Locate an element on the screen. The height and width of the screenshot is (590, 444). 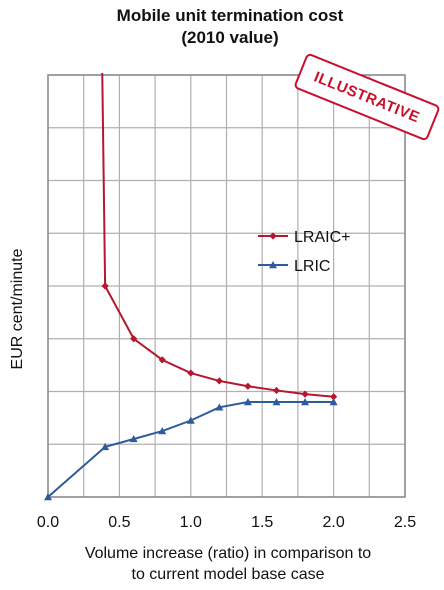
y-axis-label: EUR cent/minute is located at coordinates (17, 309).